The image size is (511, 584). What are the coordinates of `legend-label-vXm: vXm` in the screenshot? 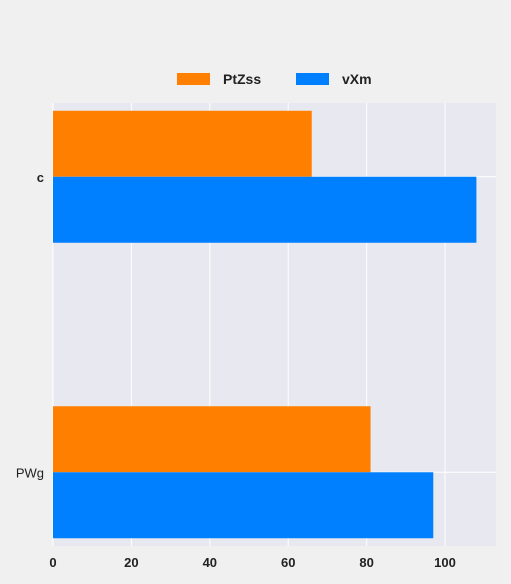 It's located at (357, 79).